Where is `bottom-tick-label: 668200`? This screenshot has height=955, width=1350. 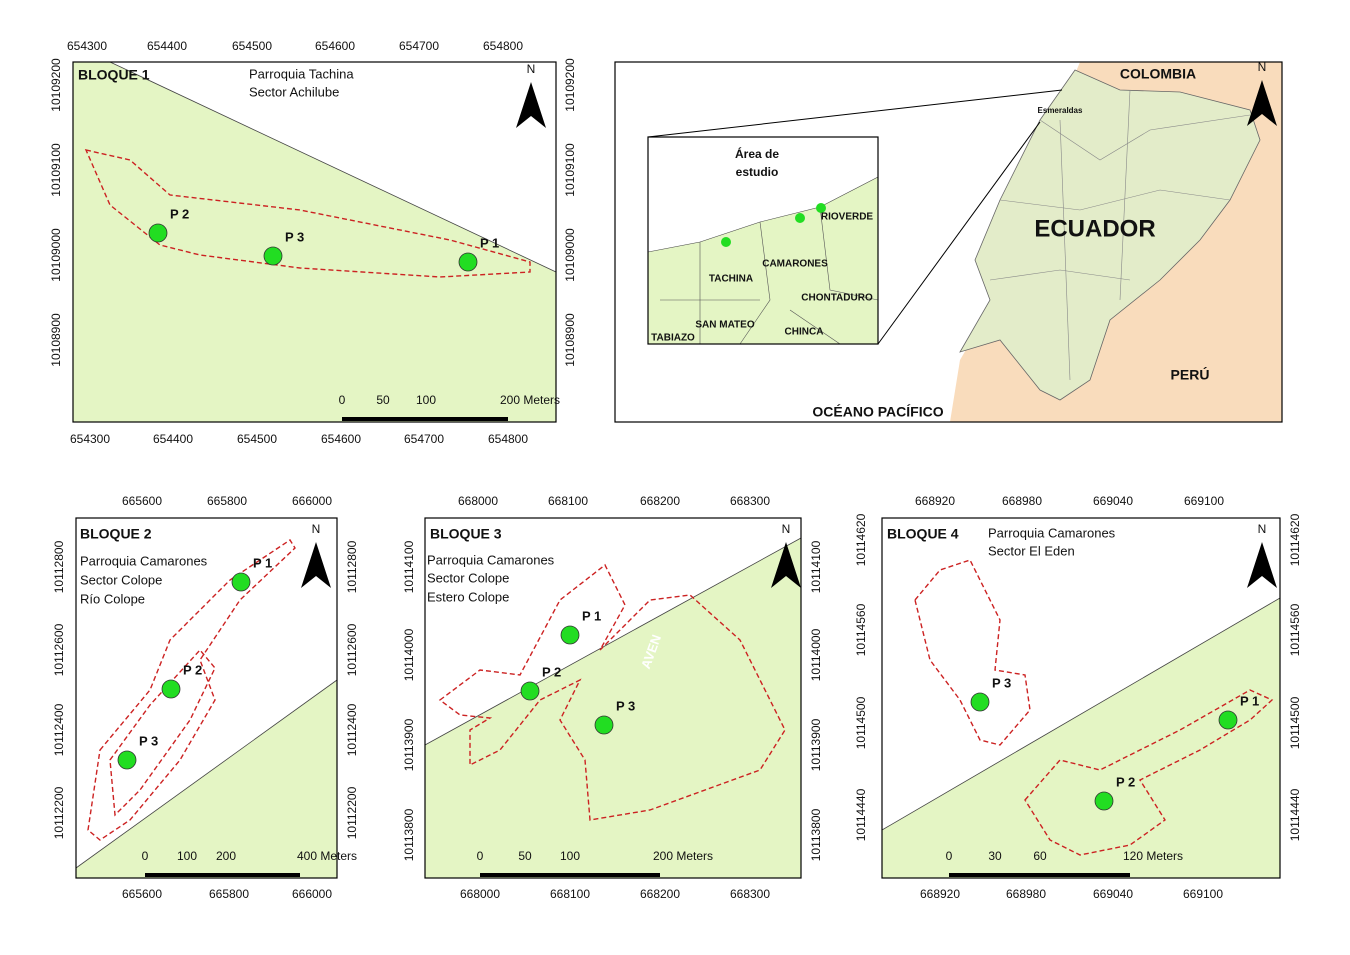 bottom-tick-label: 668200 is located at coordinates (660, 894).